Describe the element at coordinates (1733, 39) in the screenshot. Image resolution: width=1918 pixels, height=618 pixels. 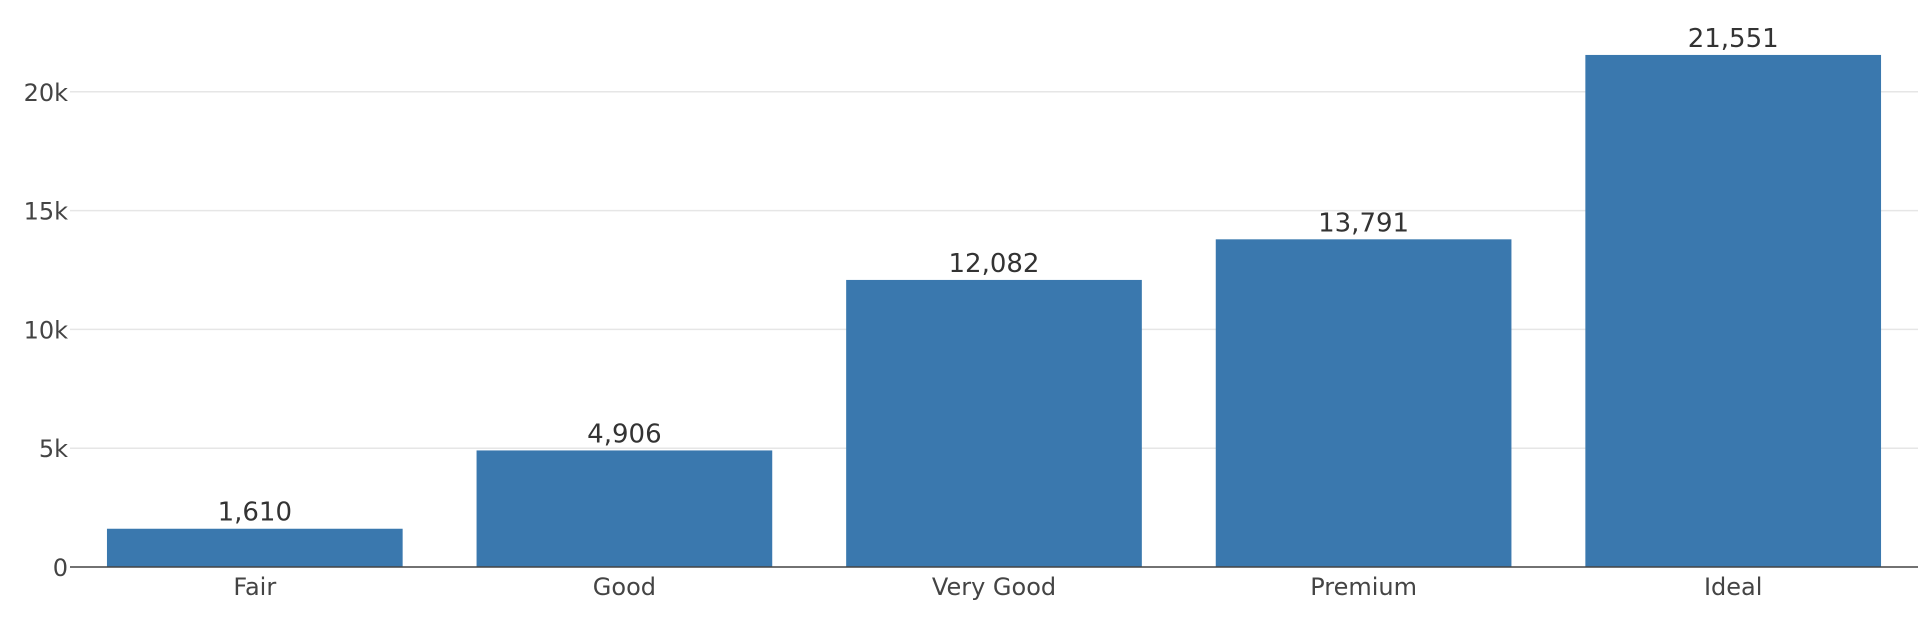
I see `data-label: 21,551` at that location.